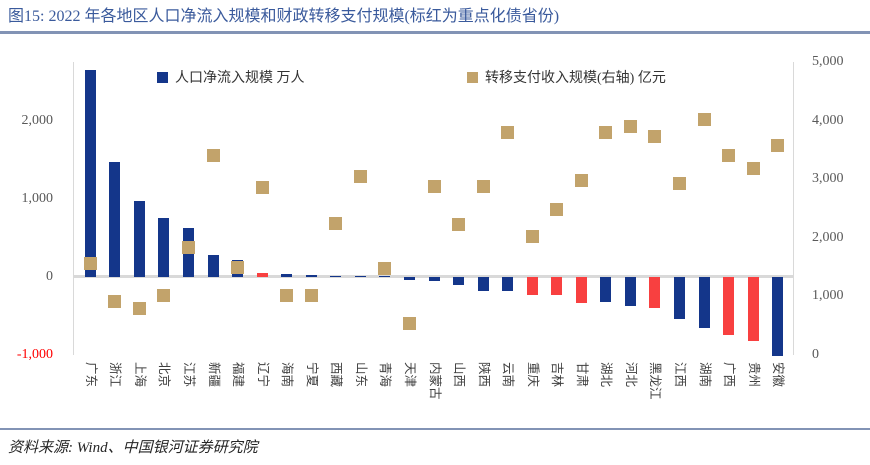  Describe the element at coordinates (287, 375) in the screenshot. I see `x-axis-label: 海南` at that location.